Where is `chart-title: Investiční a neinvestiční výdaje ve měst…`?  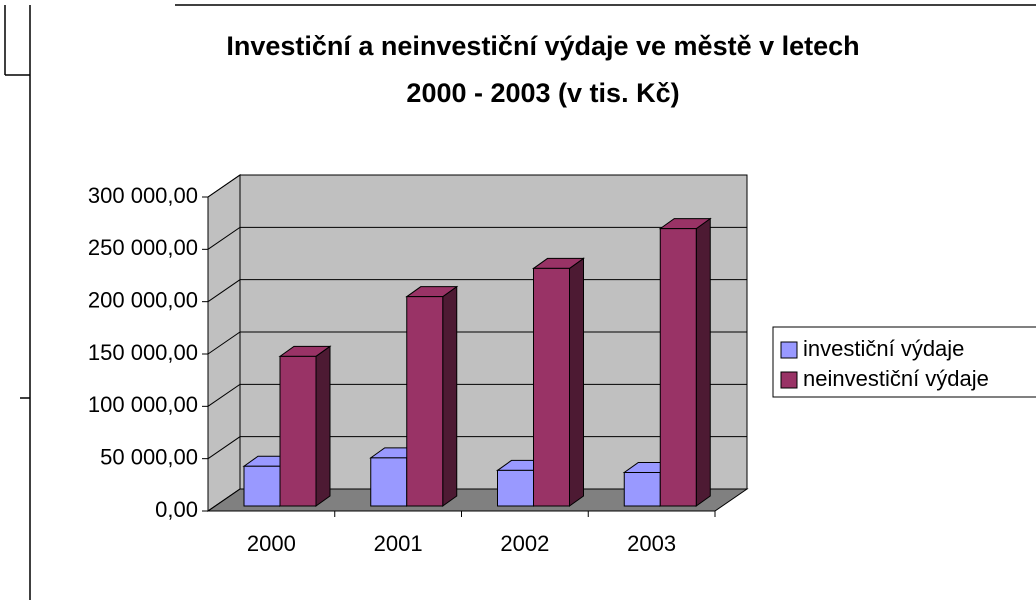 chart-title: Investiční a neinvestiční výdaje ve měst… is located at coordinates (542, 46).